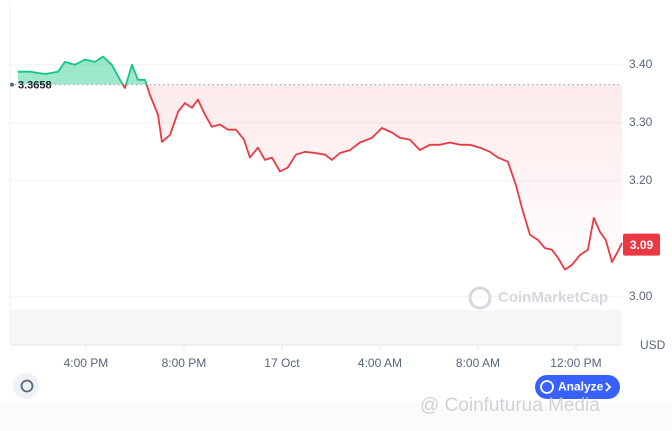 This screenshot has height=431, width=672. Describe the element at coordinates (184, 363) in the screenshot. I see `x-tick-label: 8:00 PM` at that location.